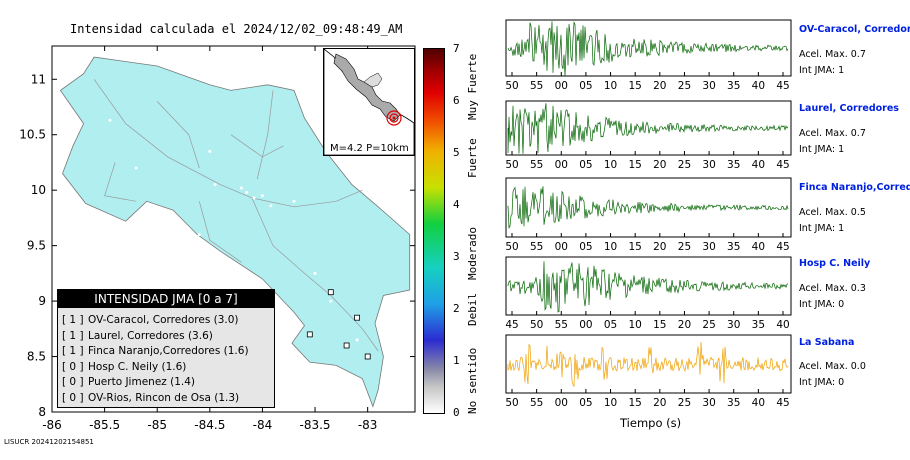 The height and width of the screenshot is (460, 910). What do you see at coordinates (822, 382) in the screenshot?
I see `station-intensity: Int JMA: 0` at bounding box center [822, 382].